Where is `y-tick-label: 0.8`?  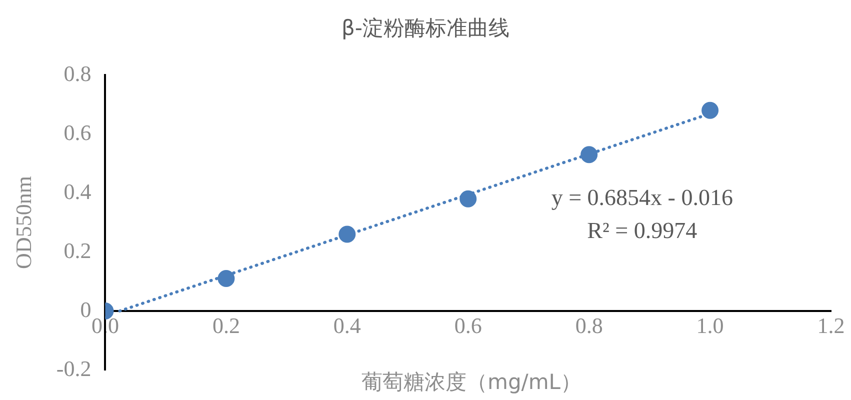 y-tick-label: 0.8 is located at coordinates (78, 73).